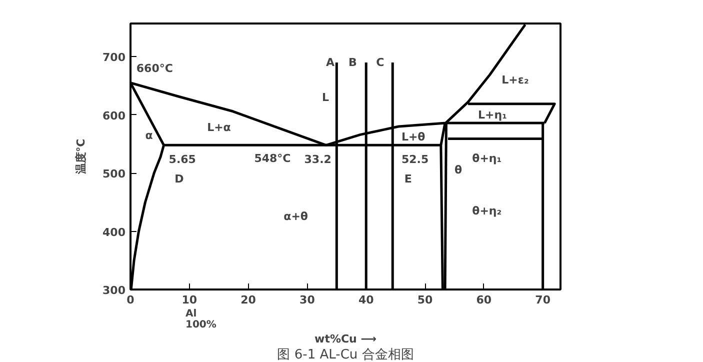 The height and width of the screenshot is (362, 703). I want to click on annotation: 33.2, so click(318, 159).